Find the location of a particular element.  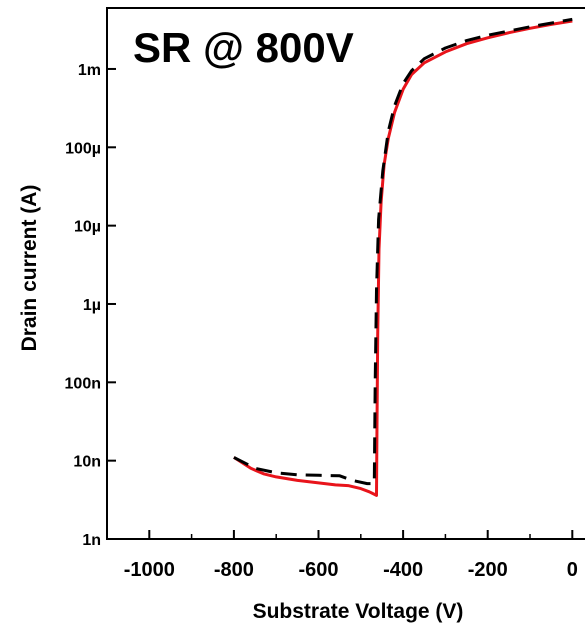

x-tick-label: -1000 is located at coordinates (149, 570).